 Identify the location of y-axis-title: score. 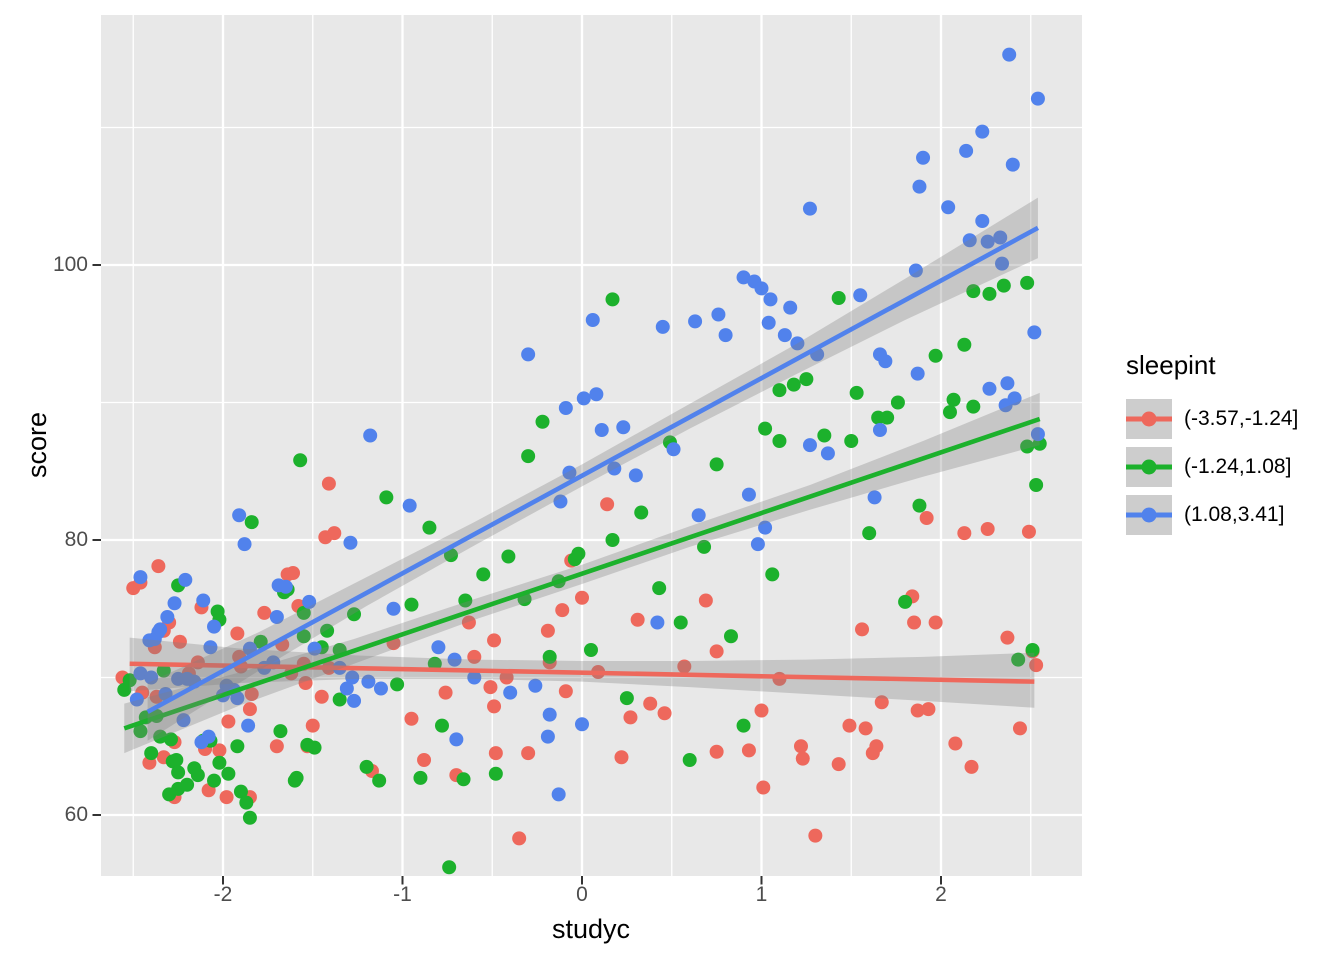
(37, 445).